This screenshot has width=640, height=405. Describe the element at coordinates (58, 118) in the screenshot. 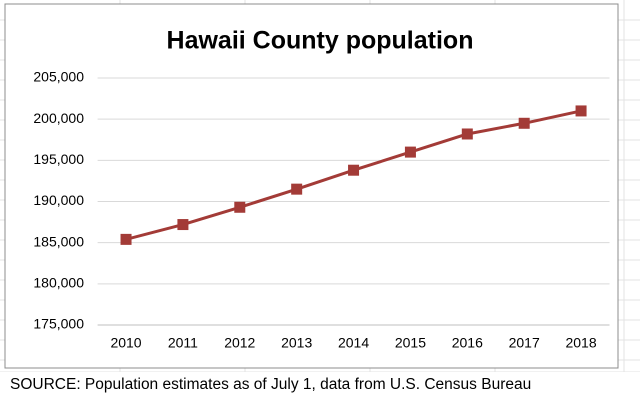

I see `y-tick-label: 200,000` at that location.